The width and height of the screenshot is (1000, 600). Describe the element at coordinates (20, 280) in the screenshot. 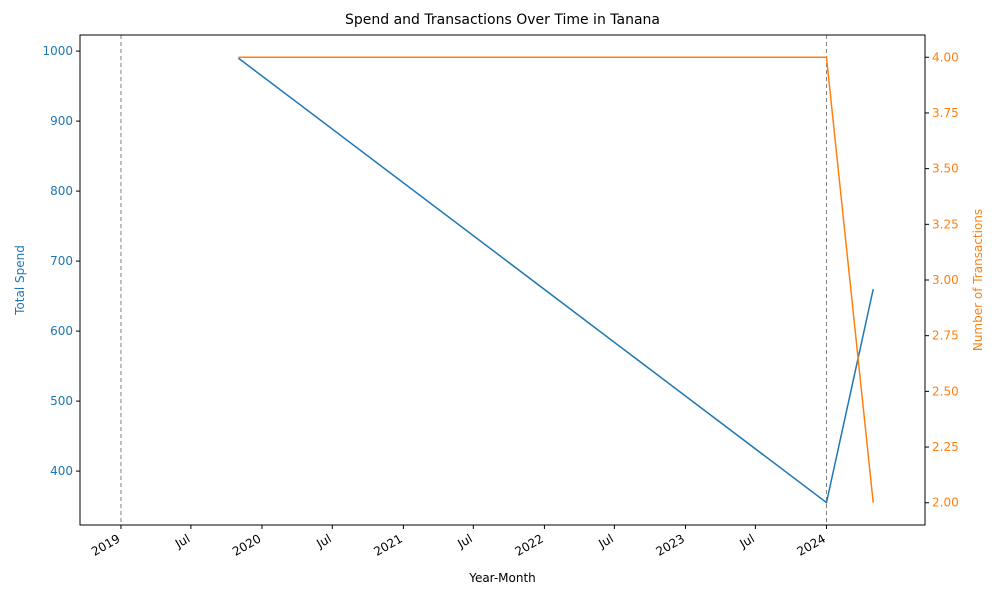

I see `y-axis-left-label: Total Spend` at that location.